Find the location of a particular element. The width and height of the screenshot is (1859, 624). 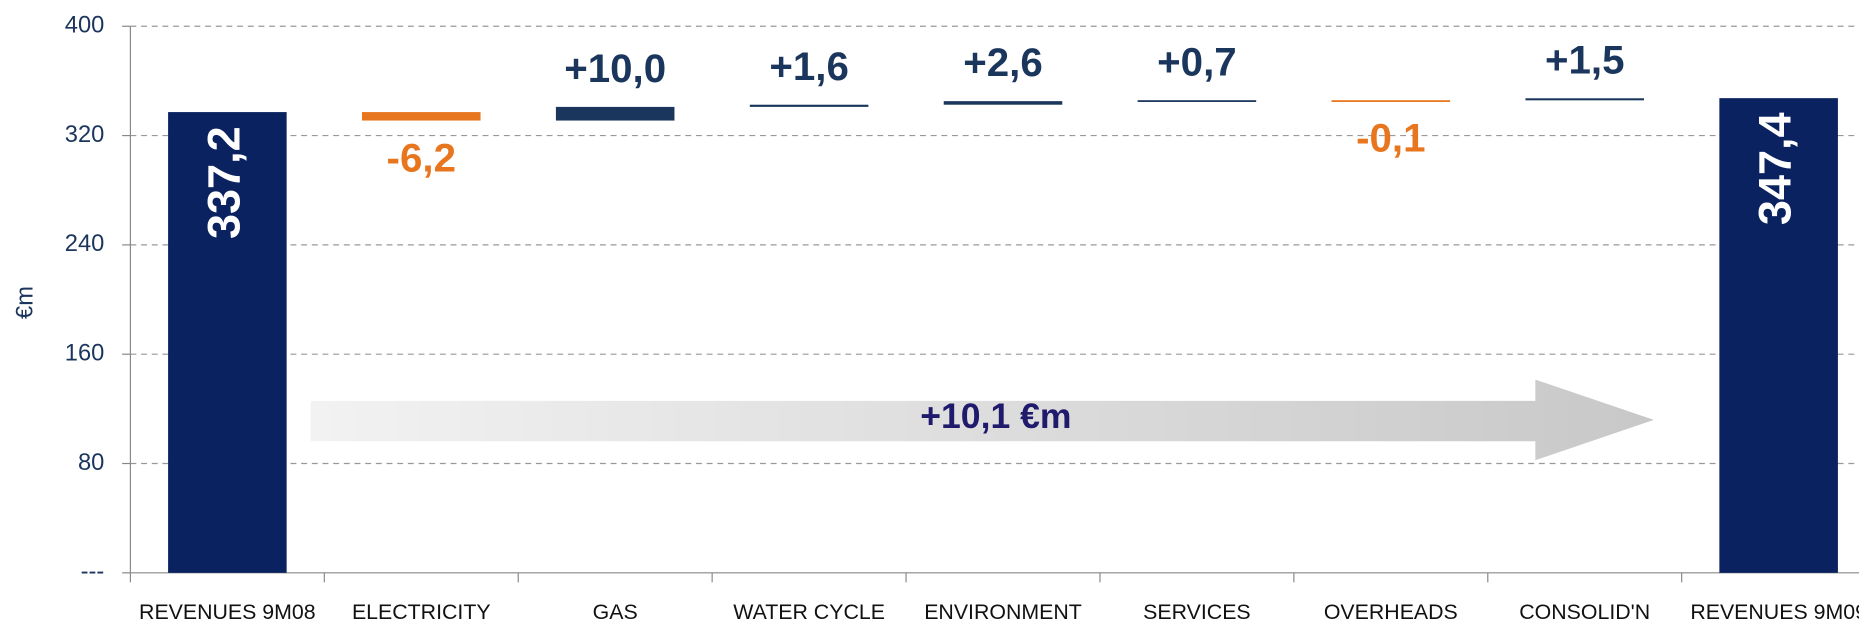

x-tick-label: GAS is located at coordinates (615, 612).